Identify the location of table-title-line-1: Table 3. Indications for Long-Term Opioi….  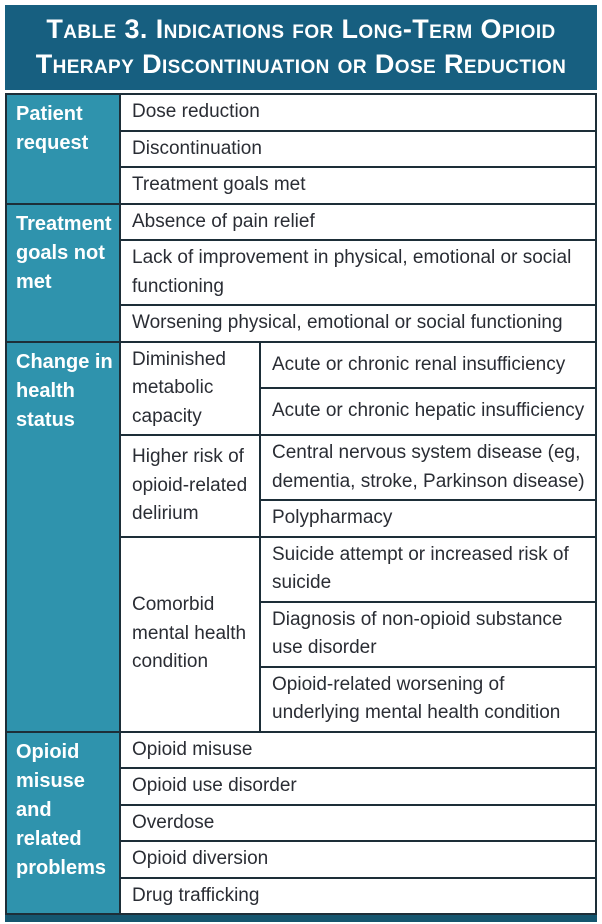
(301, 29).